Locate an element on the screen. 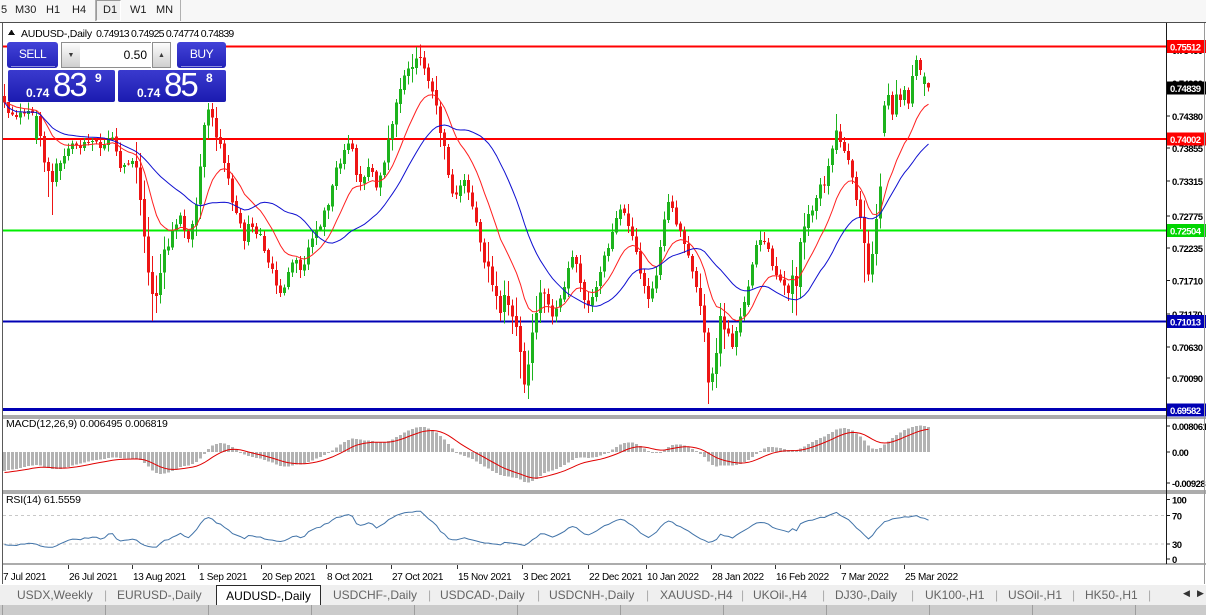 This screenshot has width=1206, height=615. svg-text: 3 Dec 2021 is located at coordinates (547, 577).